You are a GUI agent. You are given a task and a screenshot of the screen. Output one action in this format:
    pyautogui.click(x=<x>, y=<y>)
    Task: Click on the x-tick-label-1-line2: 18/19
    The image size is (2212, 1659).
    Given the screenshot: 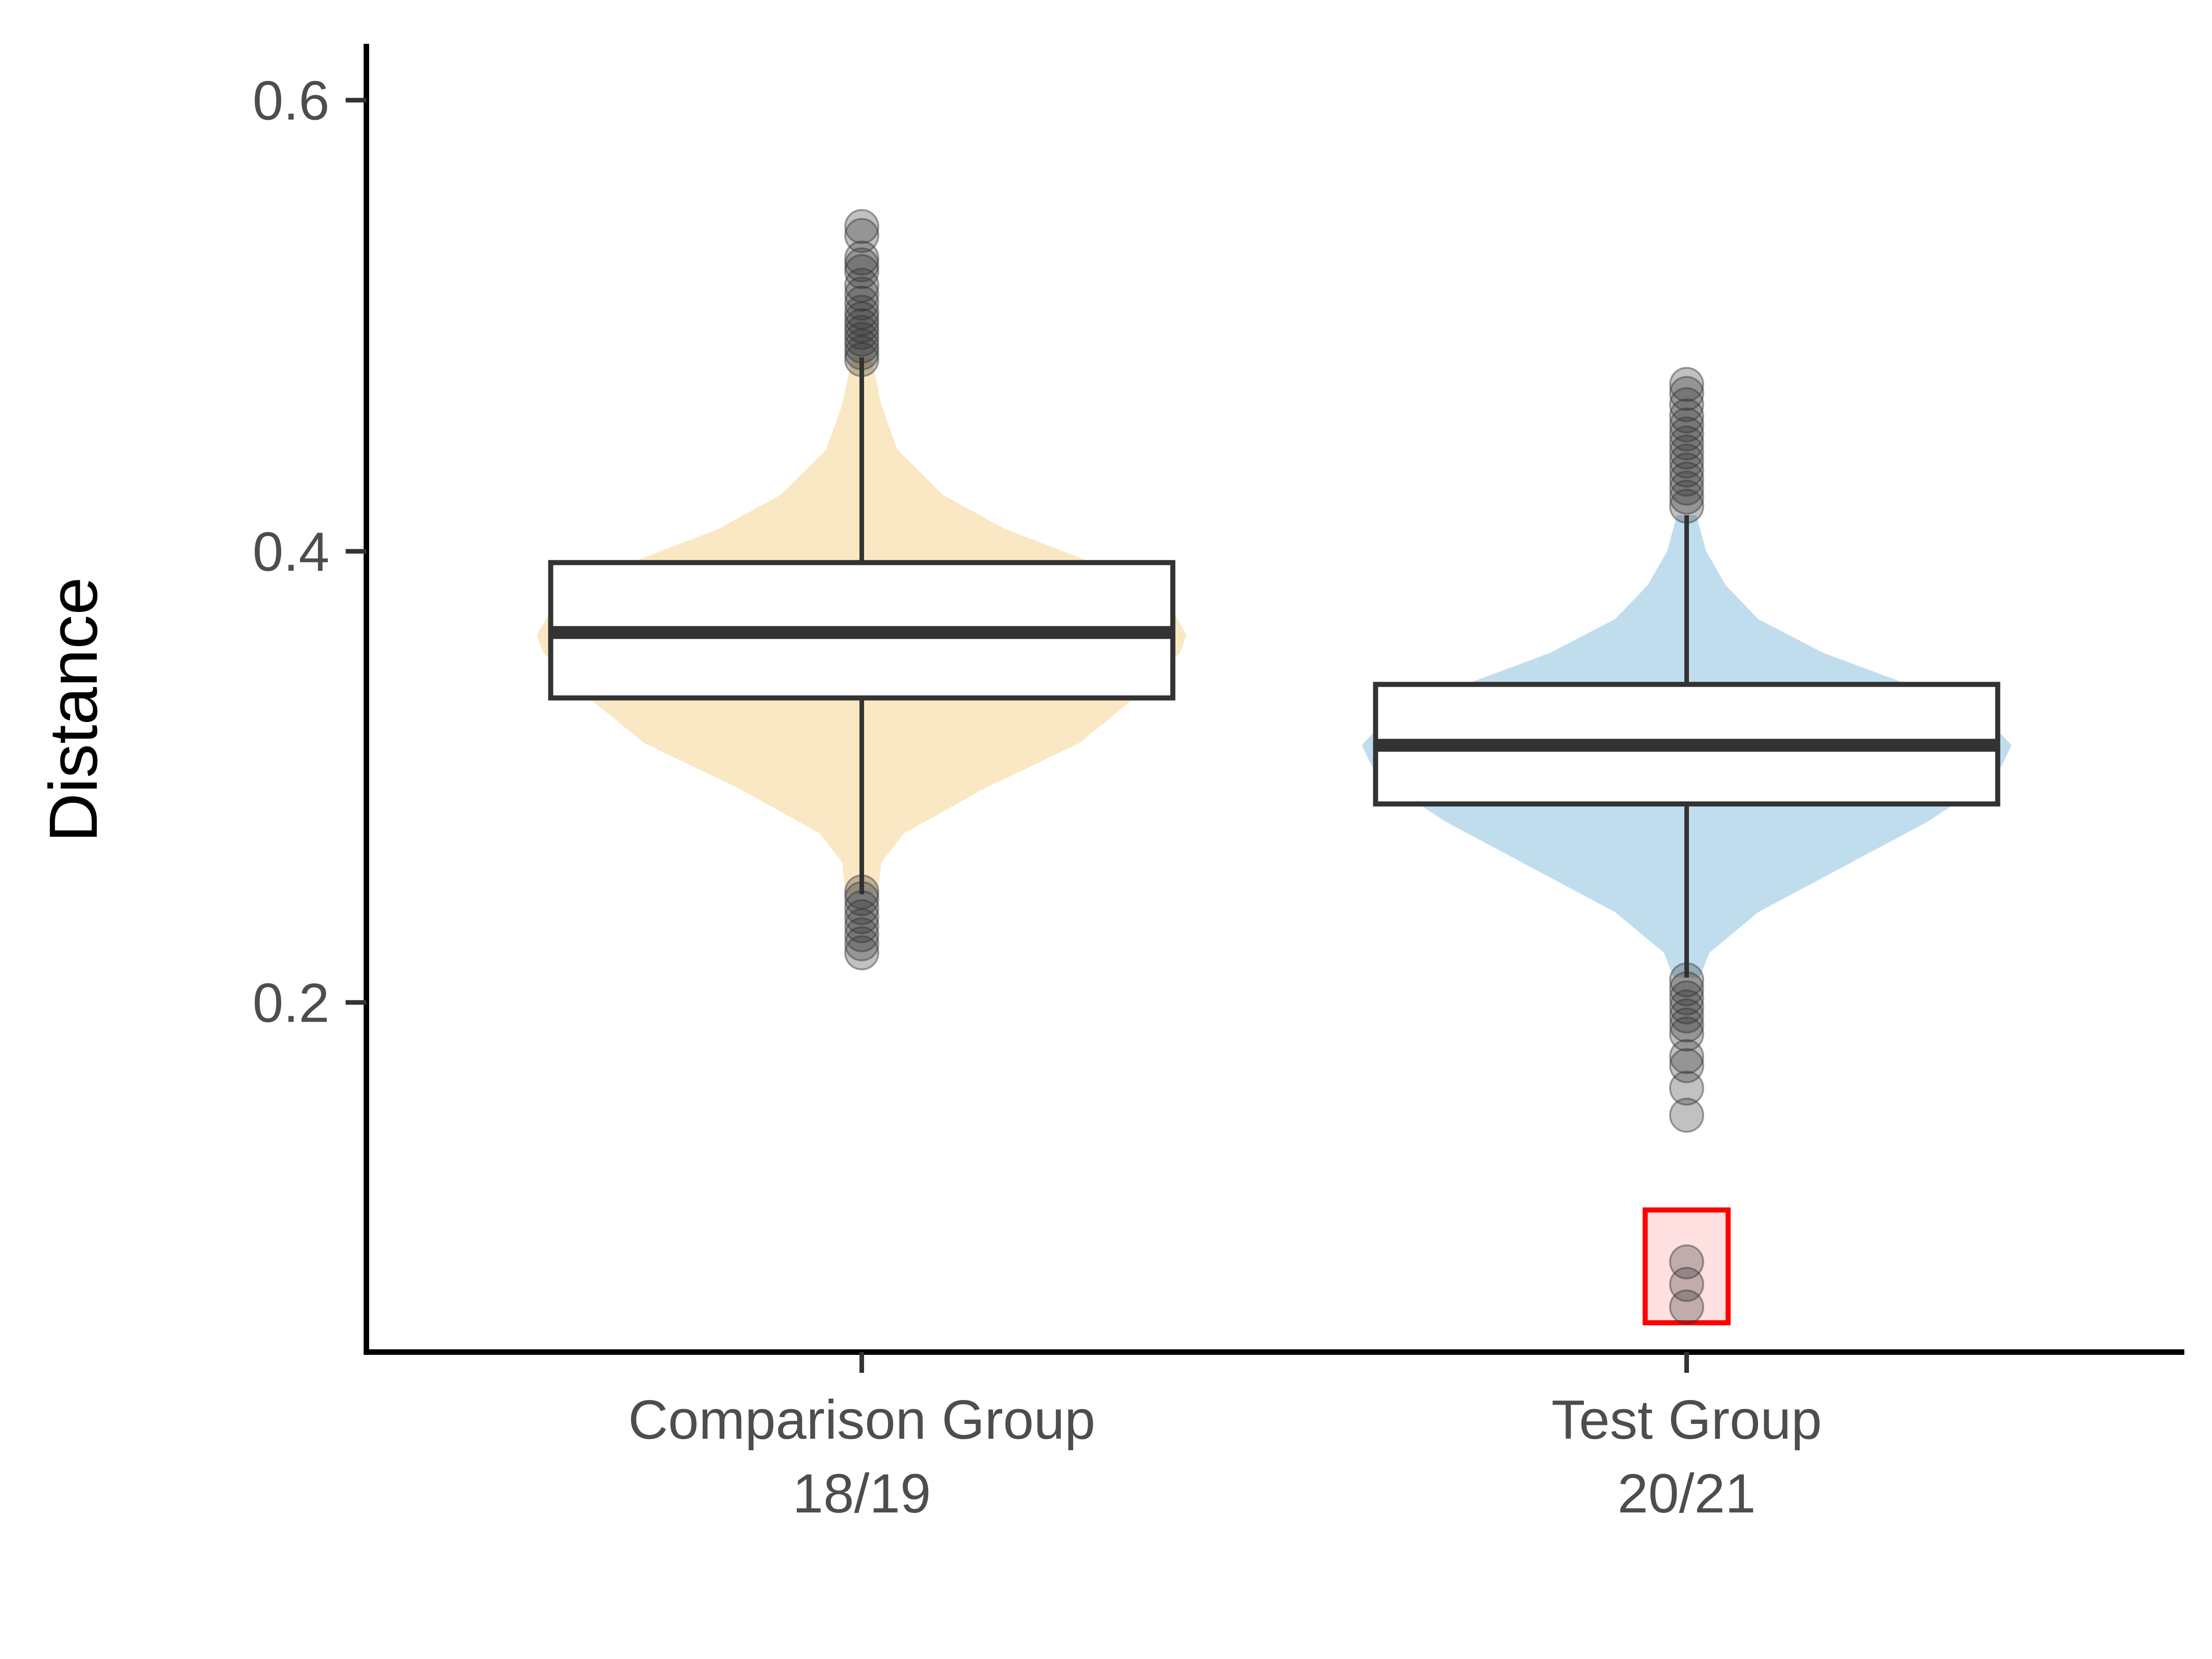 What is the action you would take?
    pyautogui.click(x=862, y=1493)
    